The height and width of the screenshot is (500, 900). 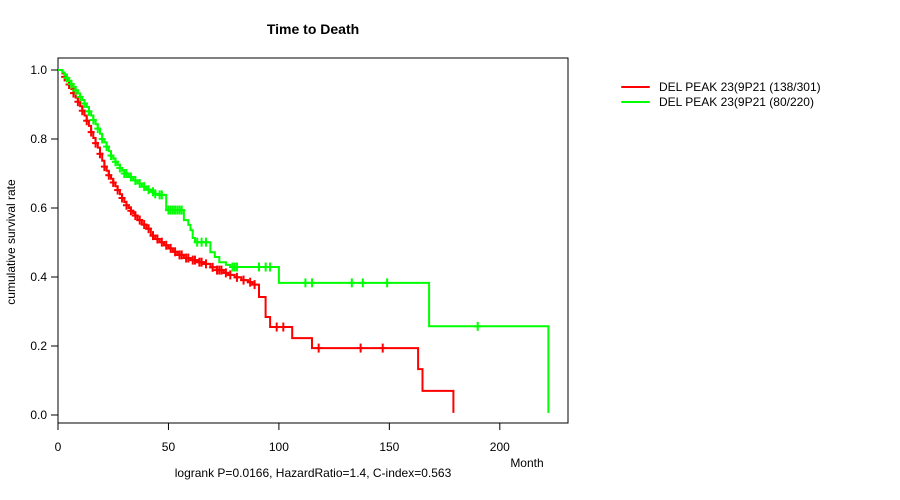 What do you see at coordinates (38, 415) in the screenshot?
I see `y-tick-label: 0.0` at bounding box center [38, 415].